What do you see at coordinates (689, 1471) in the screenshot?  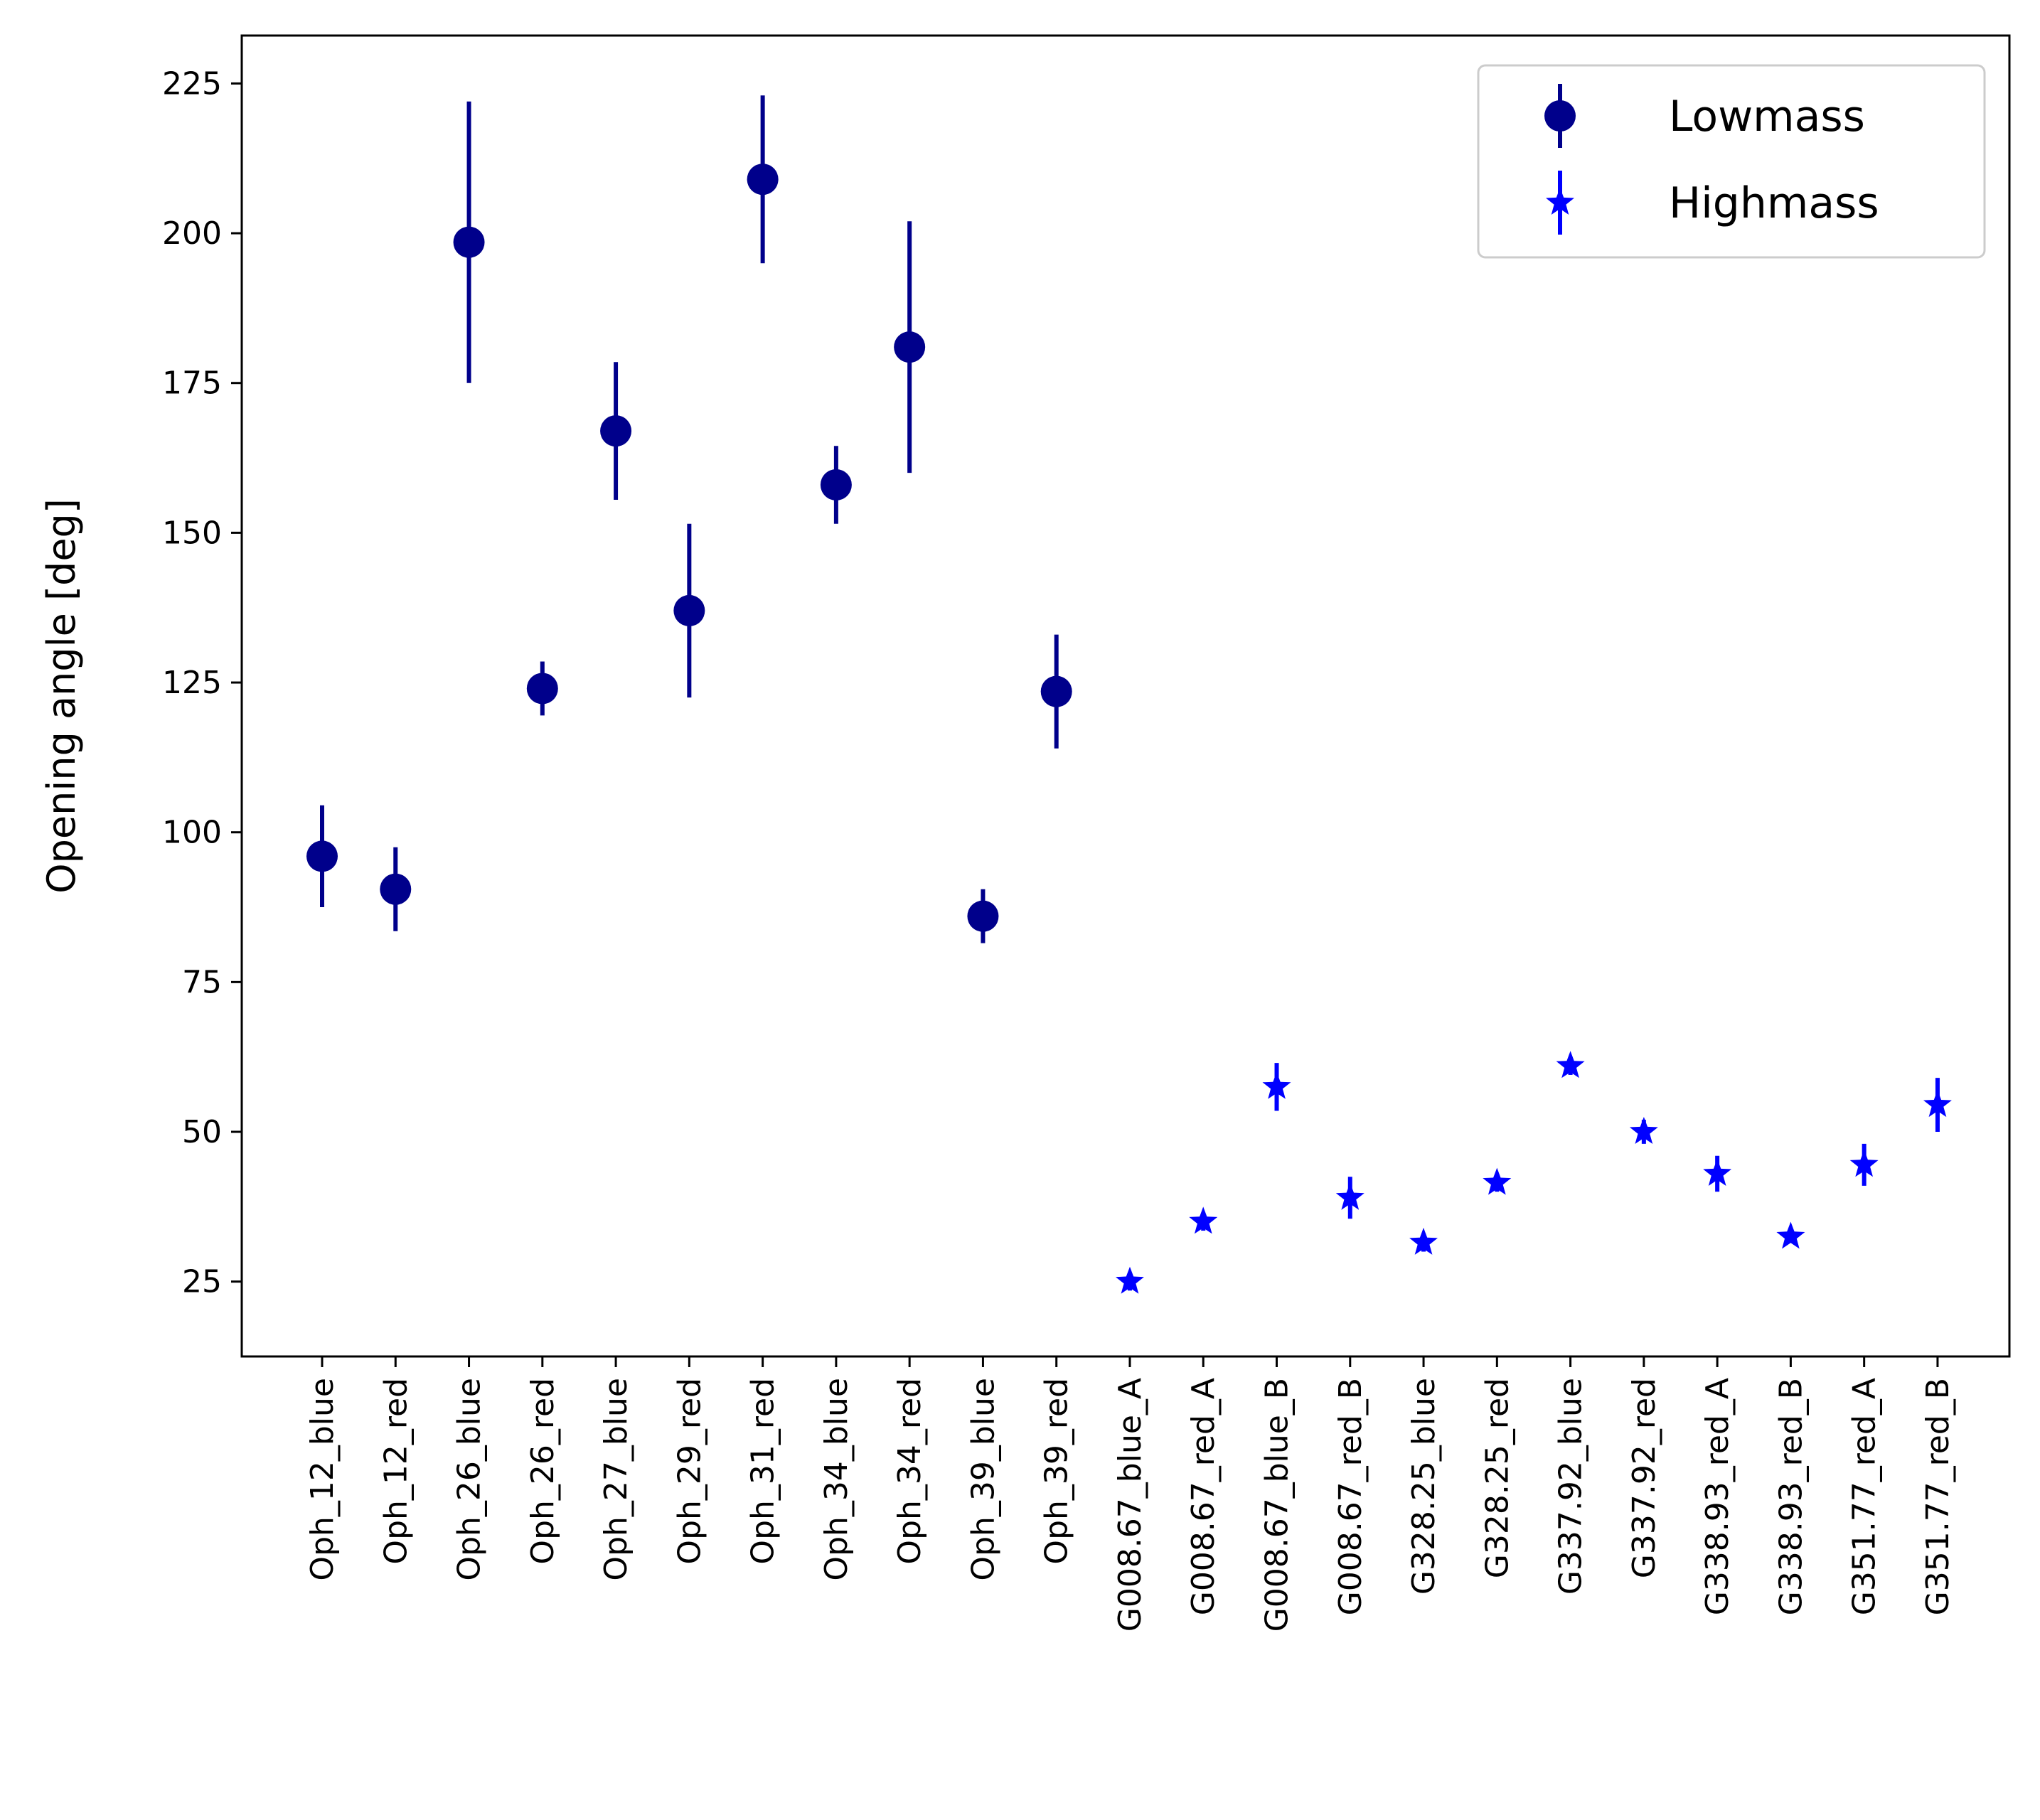 I see `x-tick-label: Oph_29_red` at bounding box center [689, 1471].